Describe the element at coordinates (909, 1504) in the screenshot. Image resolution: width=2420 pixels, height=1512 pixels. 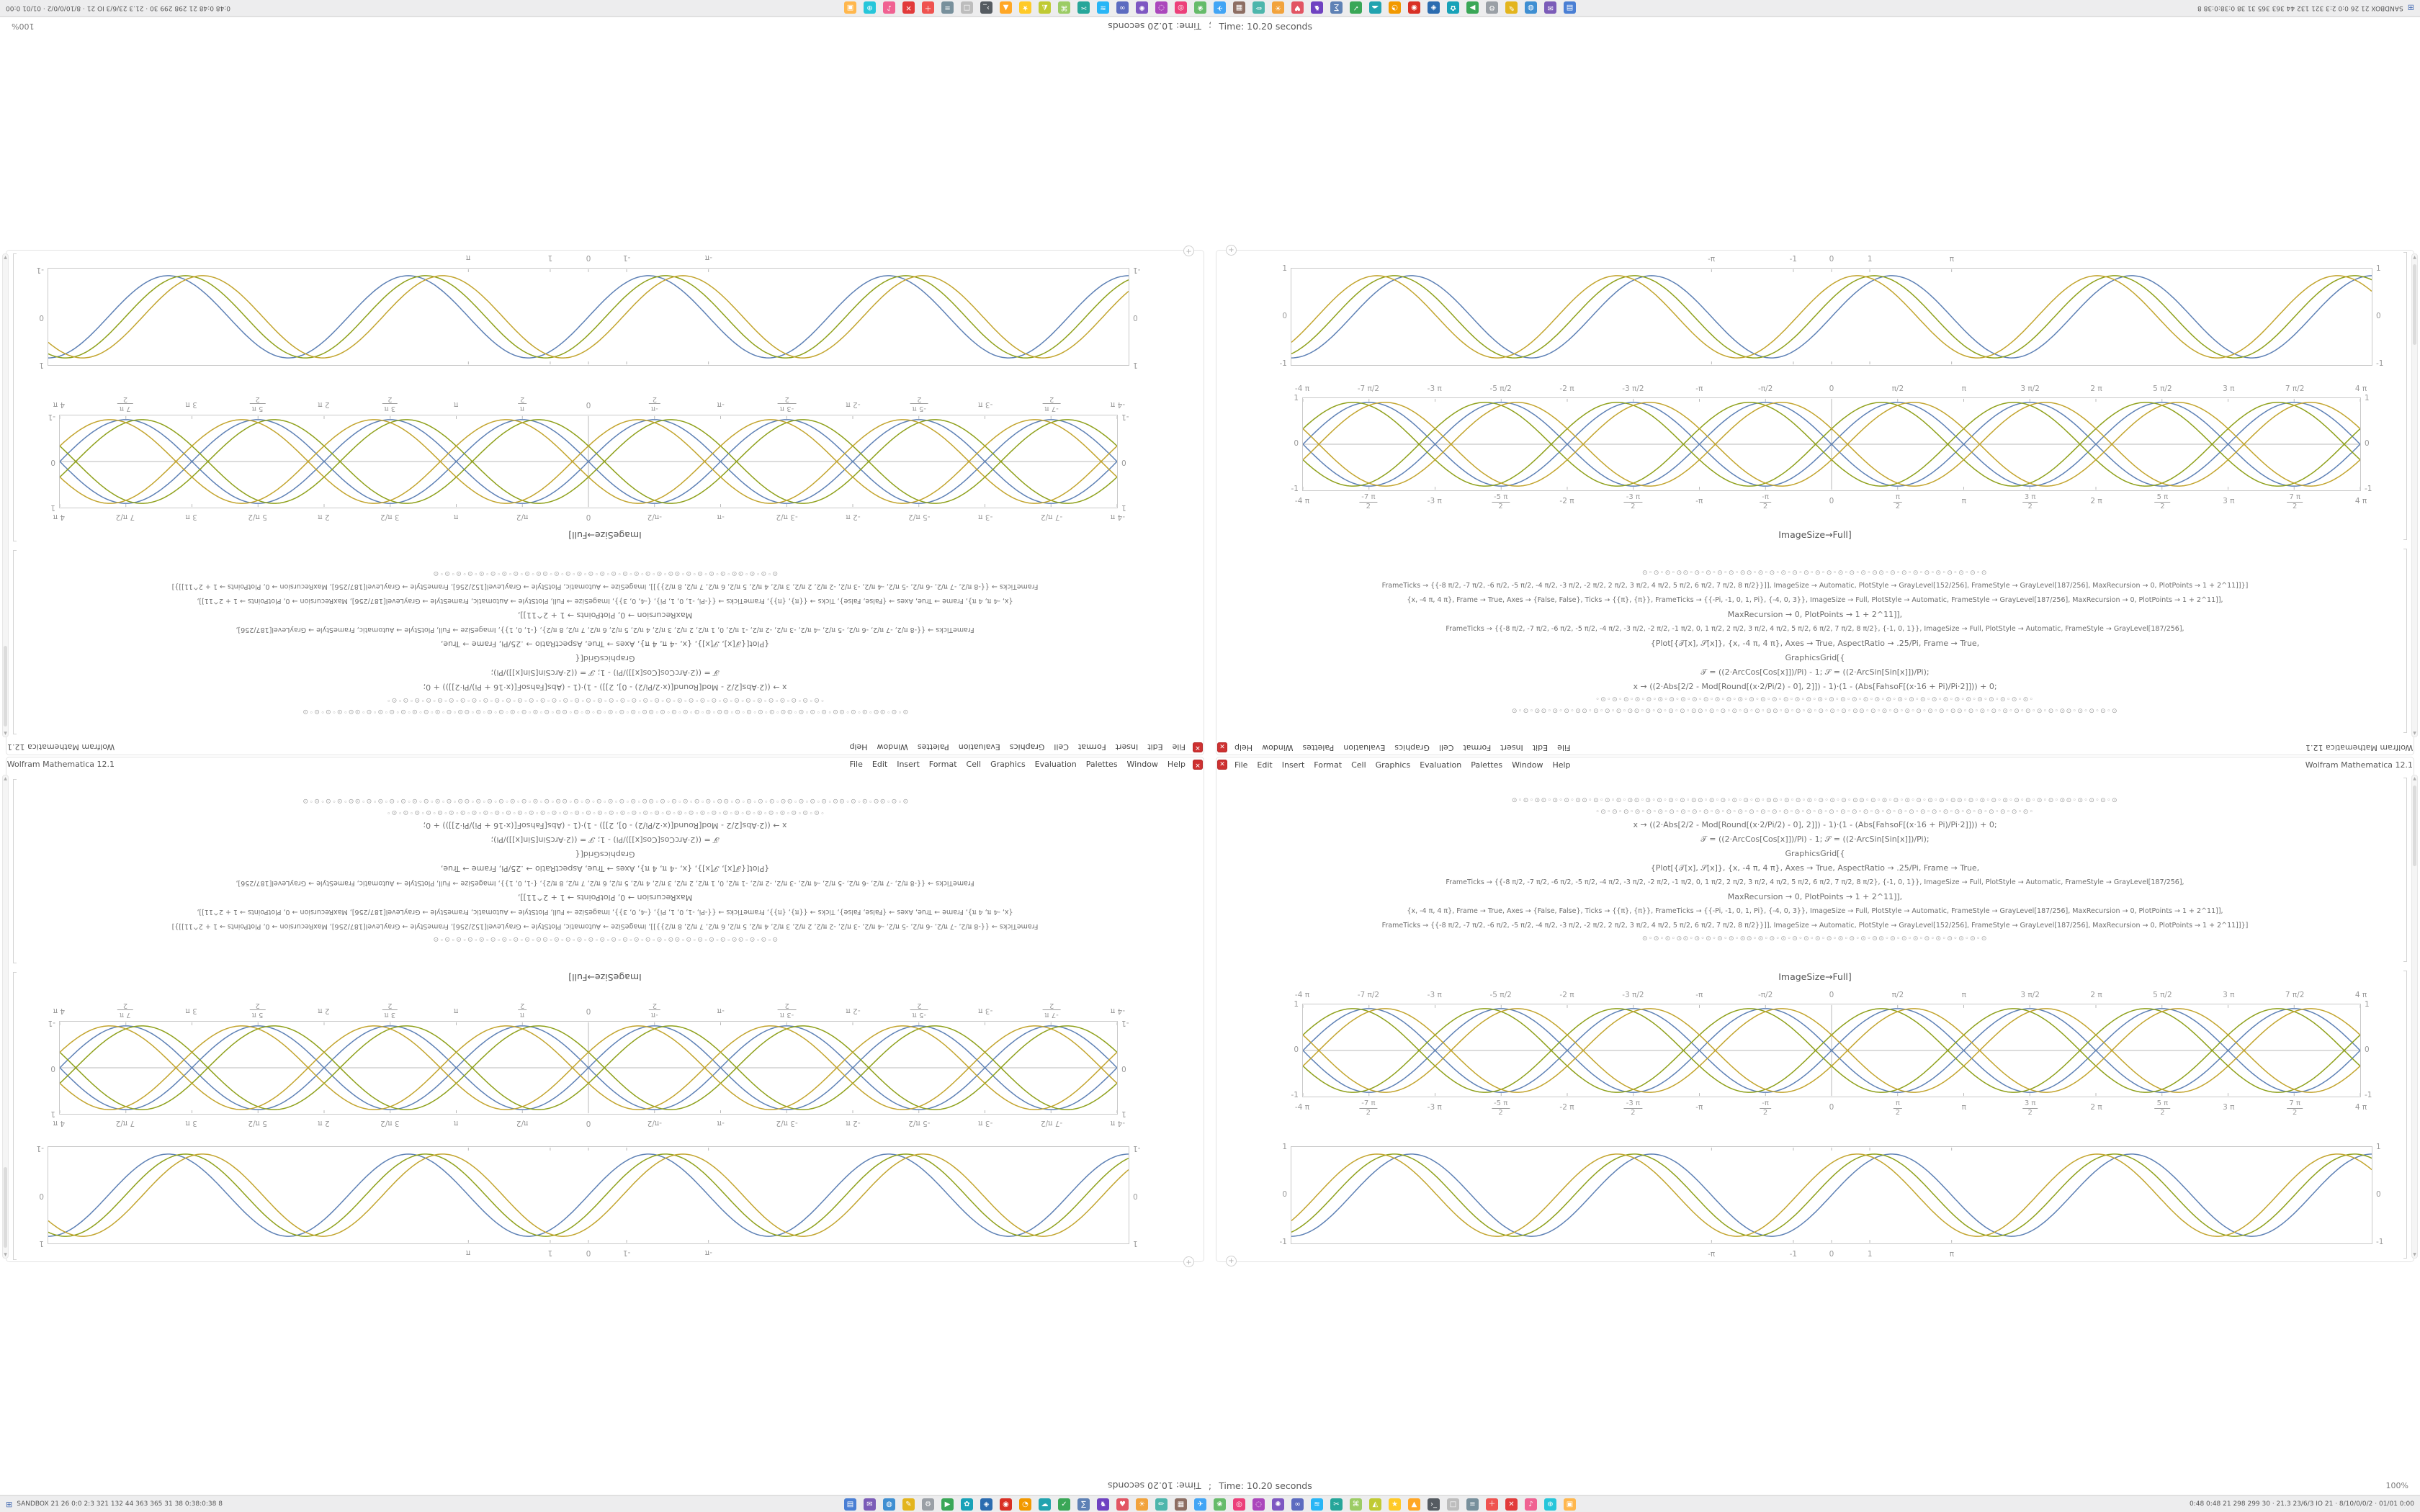
I see `notes-icon: ✎` at that location.